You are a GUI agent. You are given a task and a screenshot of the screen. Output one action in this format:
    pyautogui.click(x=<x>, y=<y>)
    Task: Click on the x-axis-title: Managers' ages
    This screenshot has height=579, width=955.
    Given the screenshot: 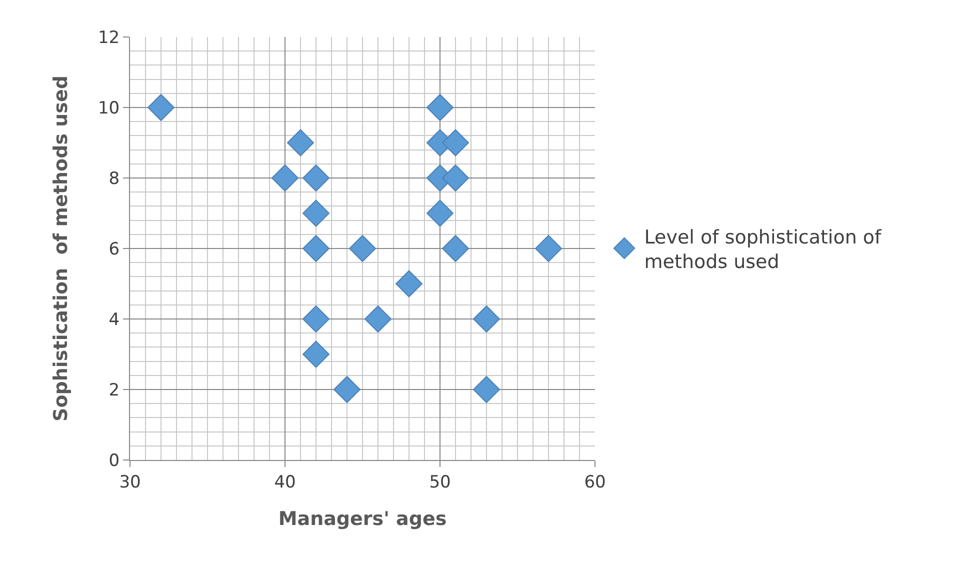 What is the action you would take?
    pyautogui.click(x=362, y=519)
    